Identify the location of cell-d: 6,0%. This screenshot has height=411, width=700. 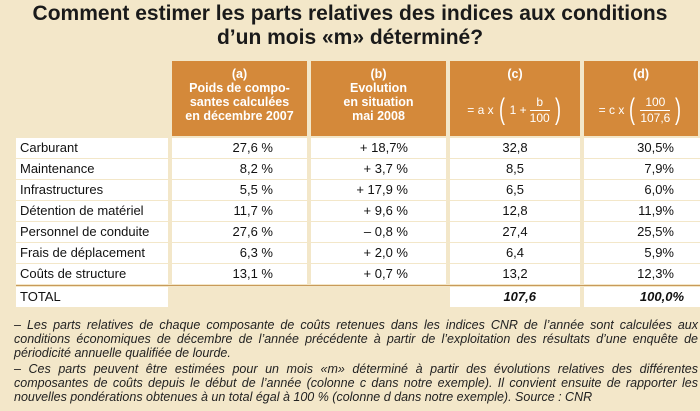
(642, 190).